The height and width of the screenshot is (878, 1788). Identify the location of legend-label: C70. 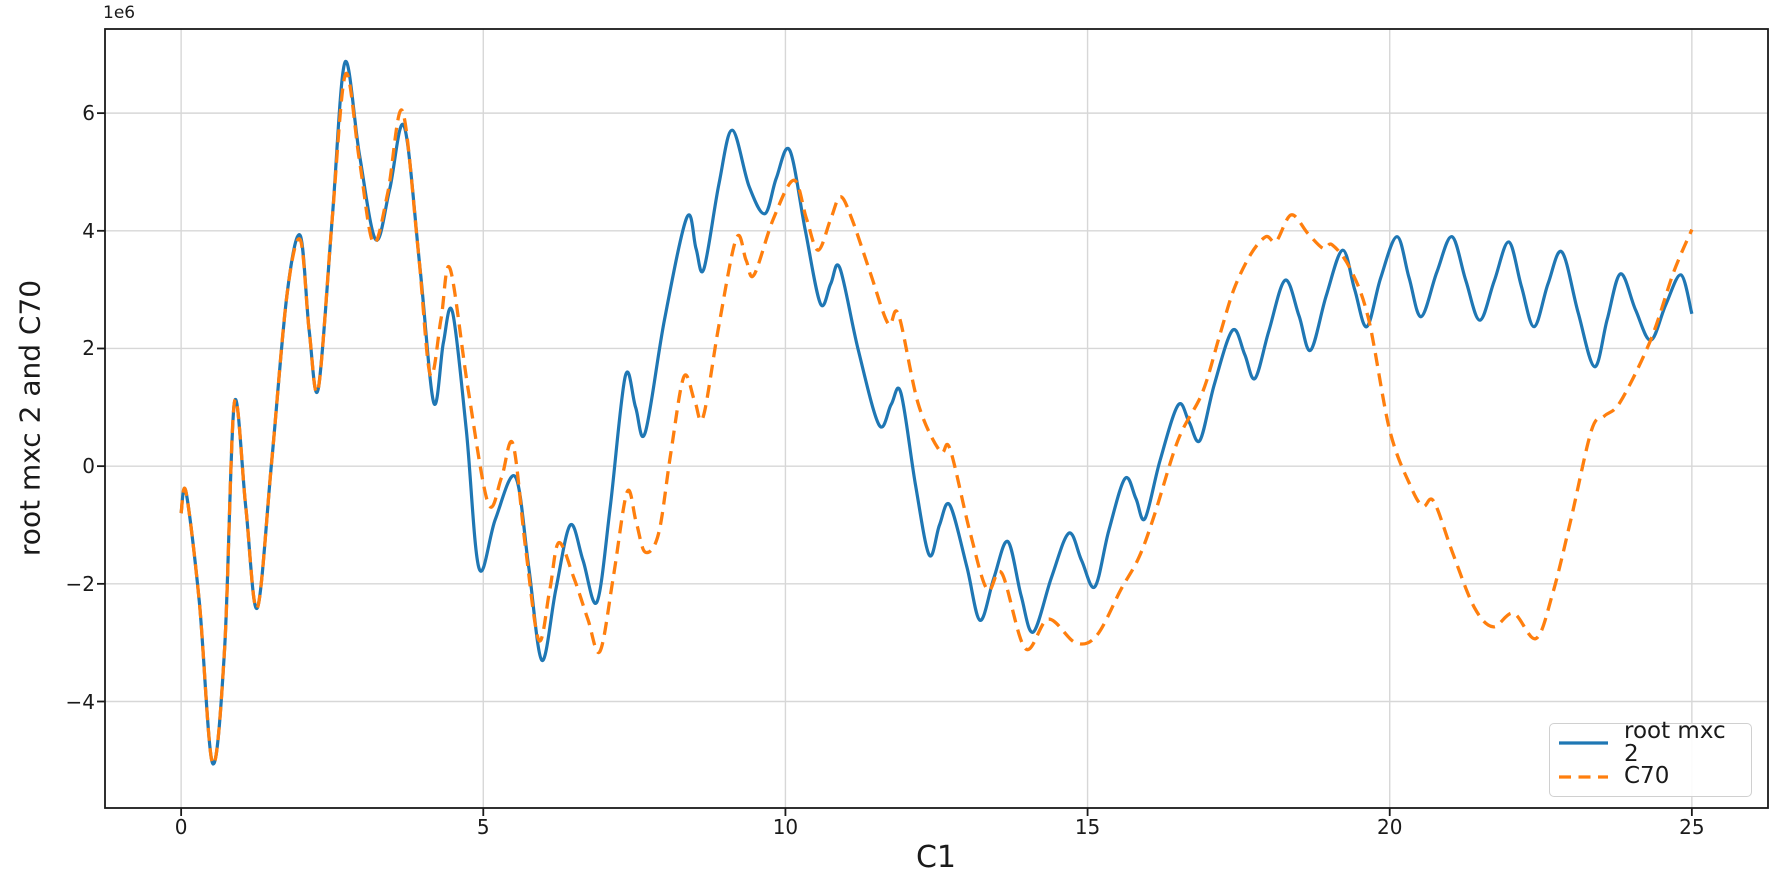
(1647, 776).